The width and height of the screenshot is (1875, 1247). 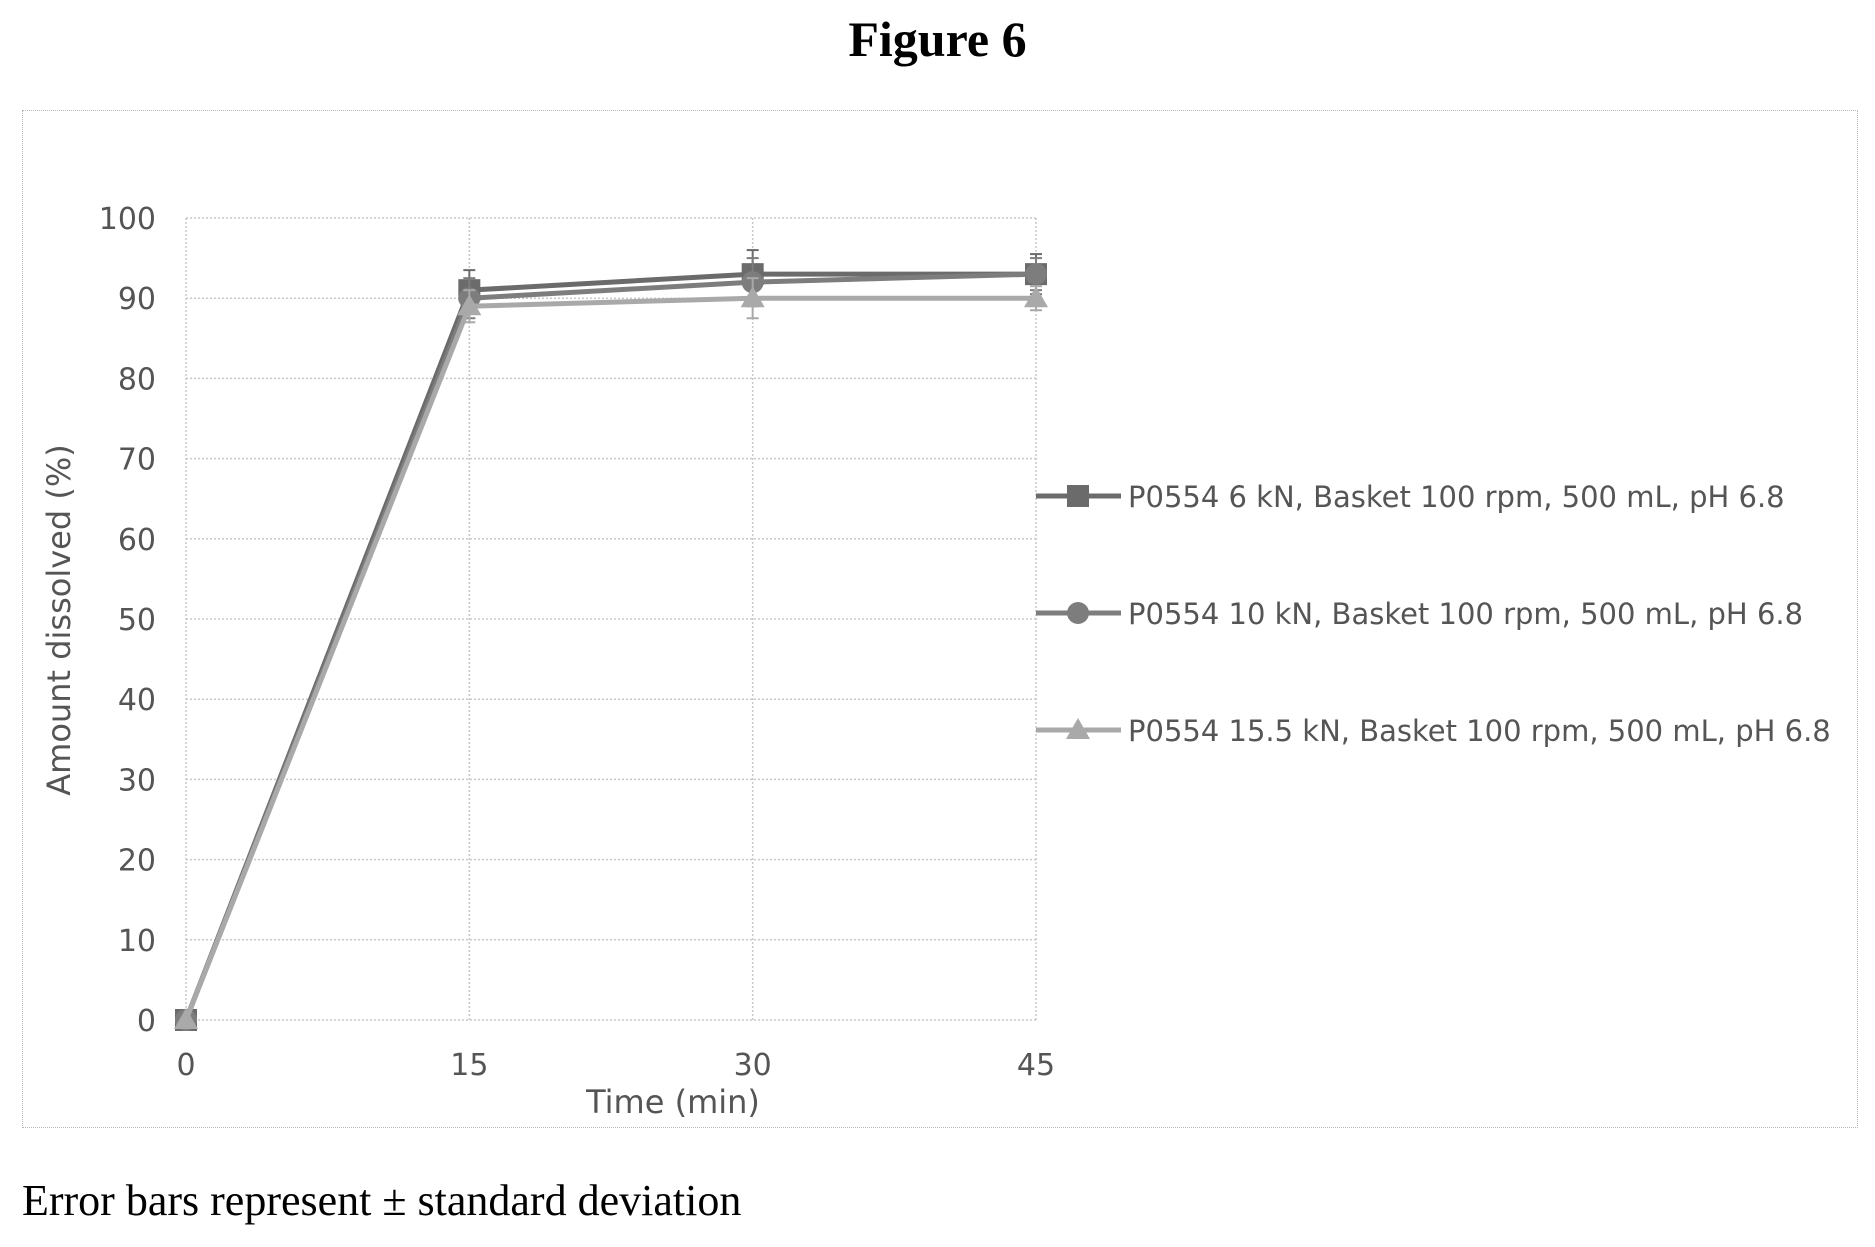 I want to click on y-tick-label: 0, so click(x=146, y=1021).